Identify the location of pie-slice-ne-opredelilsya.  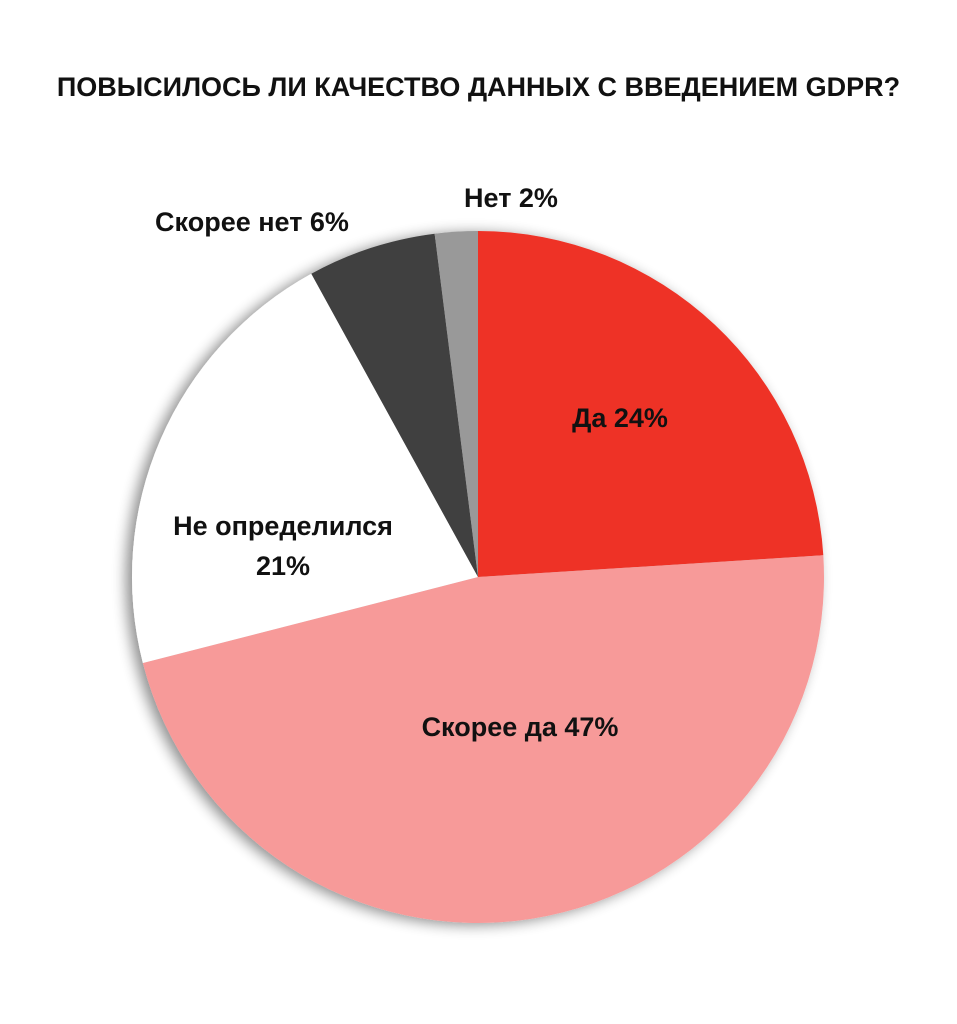
(305, 468).